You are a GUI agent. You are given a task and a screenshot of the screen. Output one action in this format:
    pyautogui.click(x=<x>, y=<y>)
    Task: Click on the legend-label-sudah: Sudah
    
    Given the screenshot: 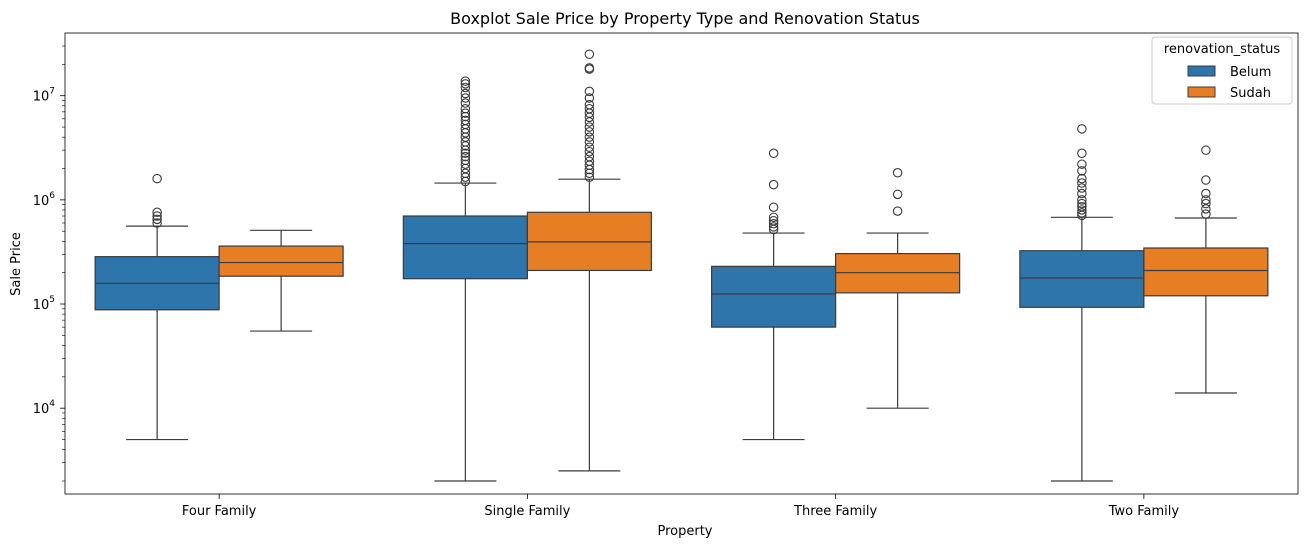 What is the action you would take?
    pyautogui.click(x=1250, y=93)
    